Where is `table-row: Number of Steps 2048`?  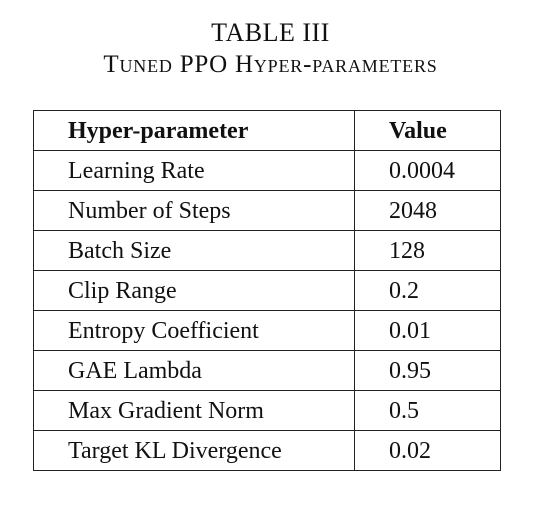
table-row: Number of Steps 2048 is located at coordinates (267, 210).